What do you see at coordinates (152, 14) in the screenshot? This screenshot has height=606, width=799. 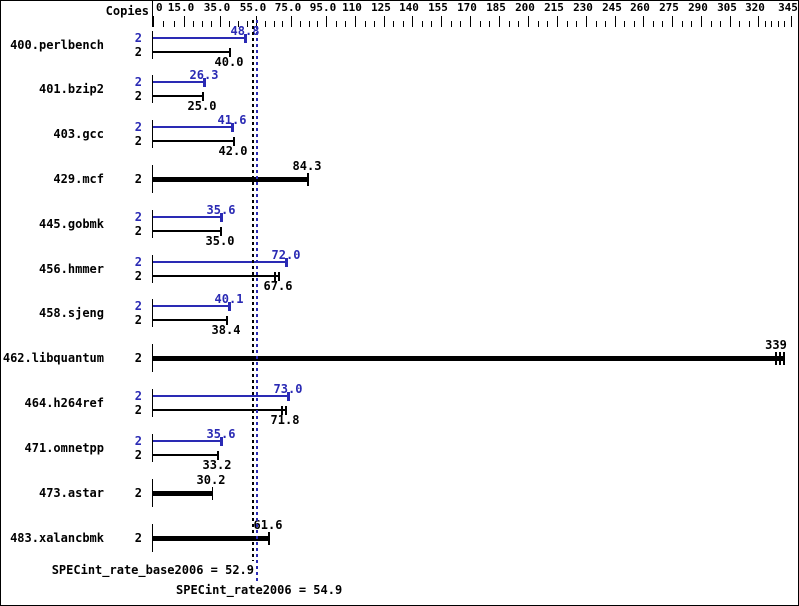 I see `axis-separator-line` at bounding box center [152, 14].